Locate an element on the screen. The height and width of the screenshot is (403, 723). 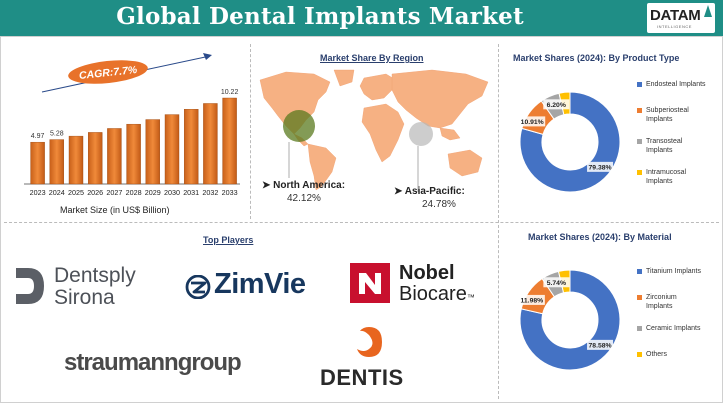
bar-2031 is located at coordinates (191, 147).